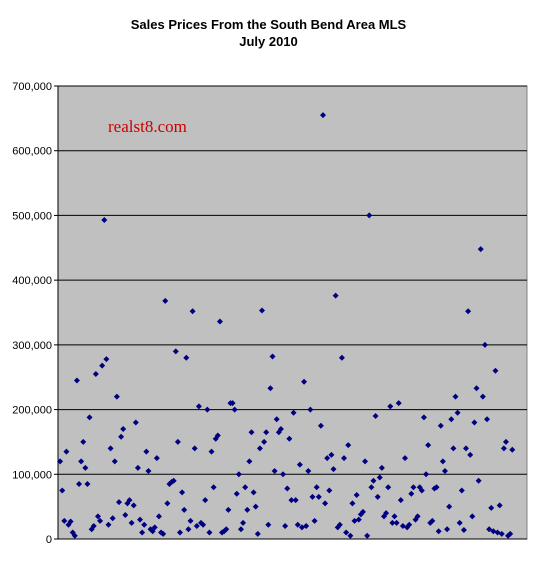  What do you see at coordinates (32, 152) in the screenshot?
I see `y-tick-label: 600,000` at bounding box center [32, 152].